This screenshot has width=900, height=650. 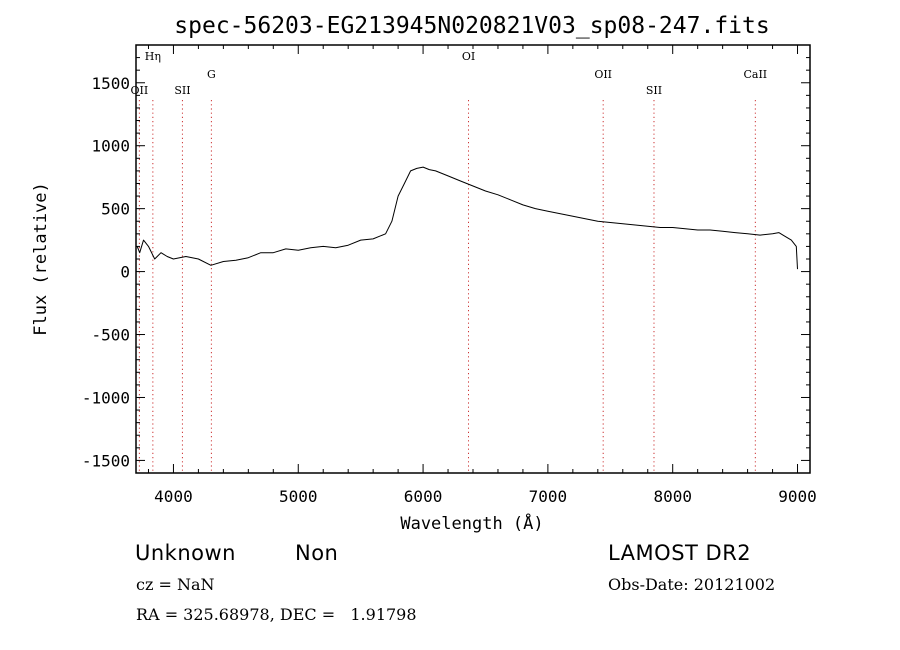 I want to click on x-tick-label-3: 7000, so click(x=548, y=496).